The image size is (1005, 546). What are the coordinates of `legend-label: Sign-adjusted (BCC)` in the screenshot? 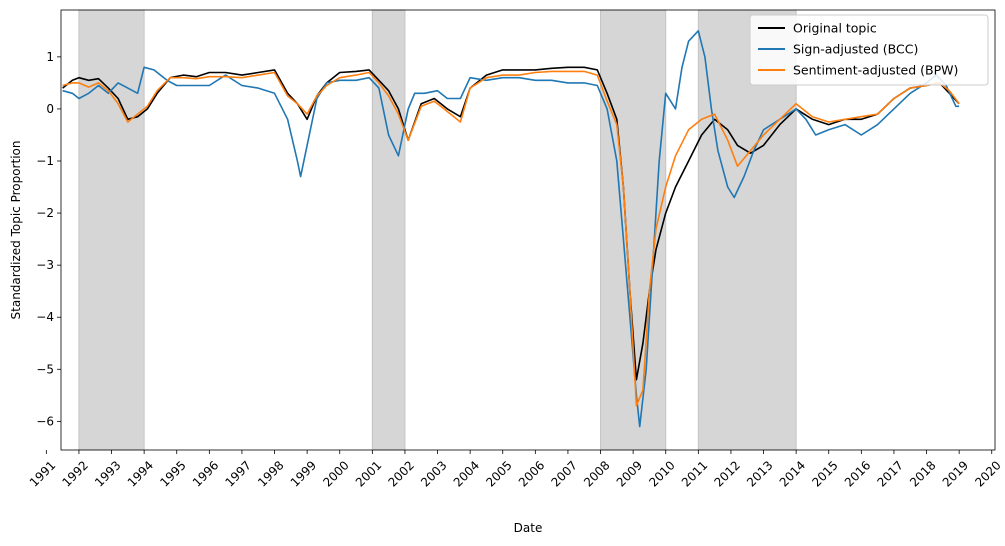 It's located at (855, 49).